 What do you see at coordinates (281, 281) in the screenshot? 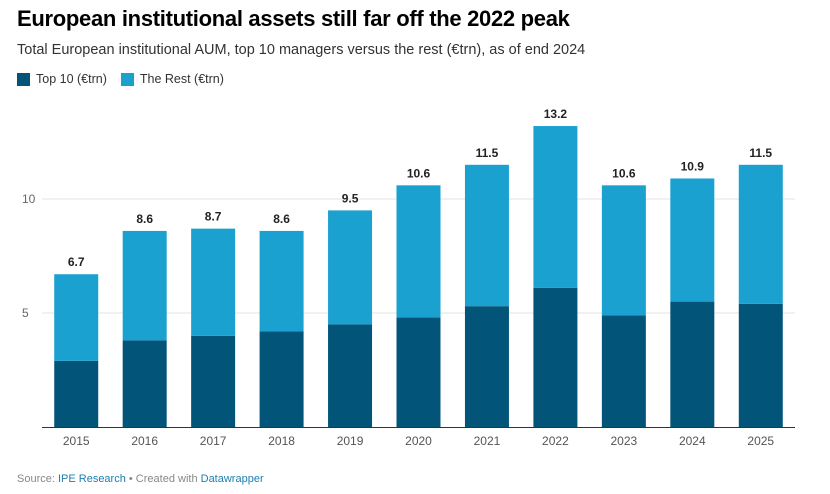
I see `bar-rest-2018` at bounding box center [281, 281].